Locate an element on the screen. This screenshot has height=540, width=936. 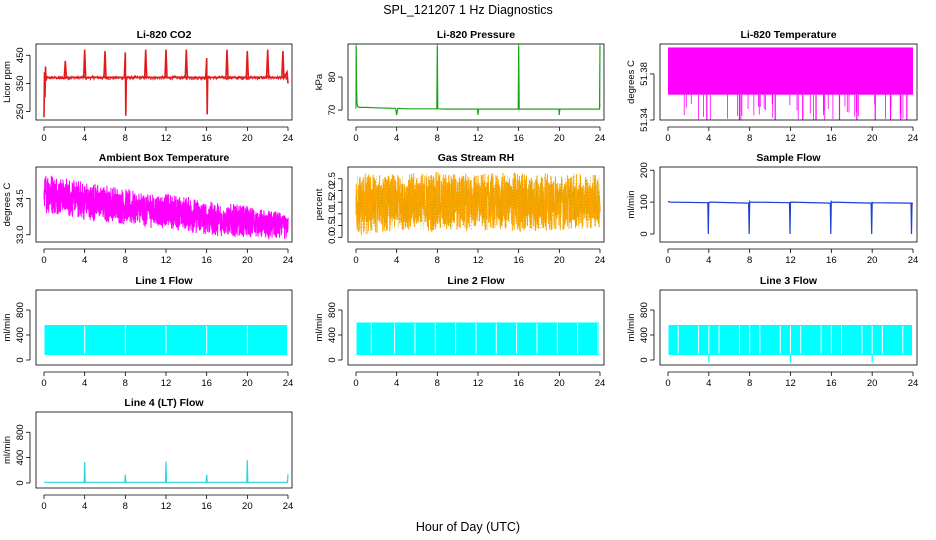
figure-xlabel: Hour of Day (UTC) is located at coordinates (468, 527).